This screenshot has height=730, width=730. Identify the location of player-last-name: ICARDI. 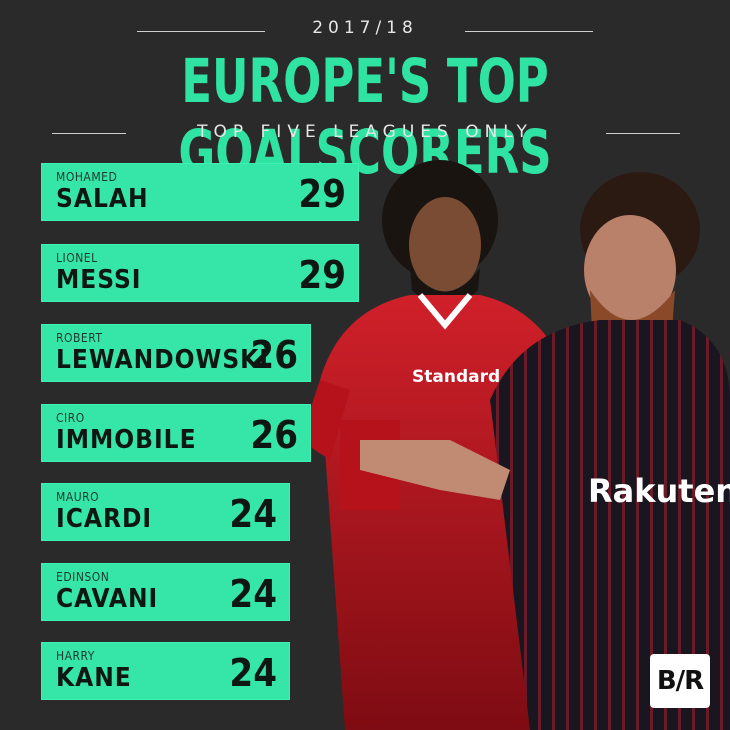
(104, 519).